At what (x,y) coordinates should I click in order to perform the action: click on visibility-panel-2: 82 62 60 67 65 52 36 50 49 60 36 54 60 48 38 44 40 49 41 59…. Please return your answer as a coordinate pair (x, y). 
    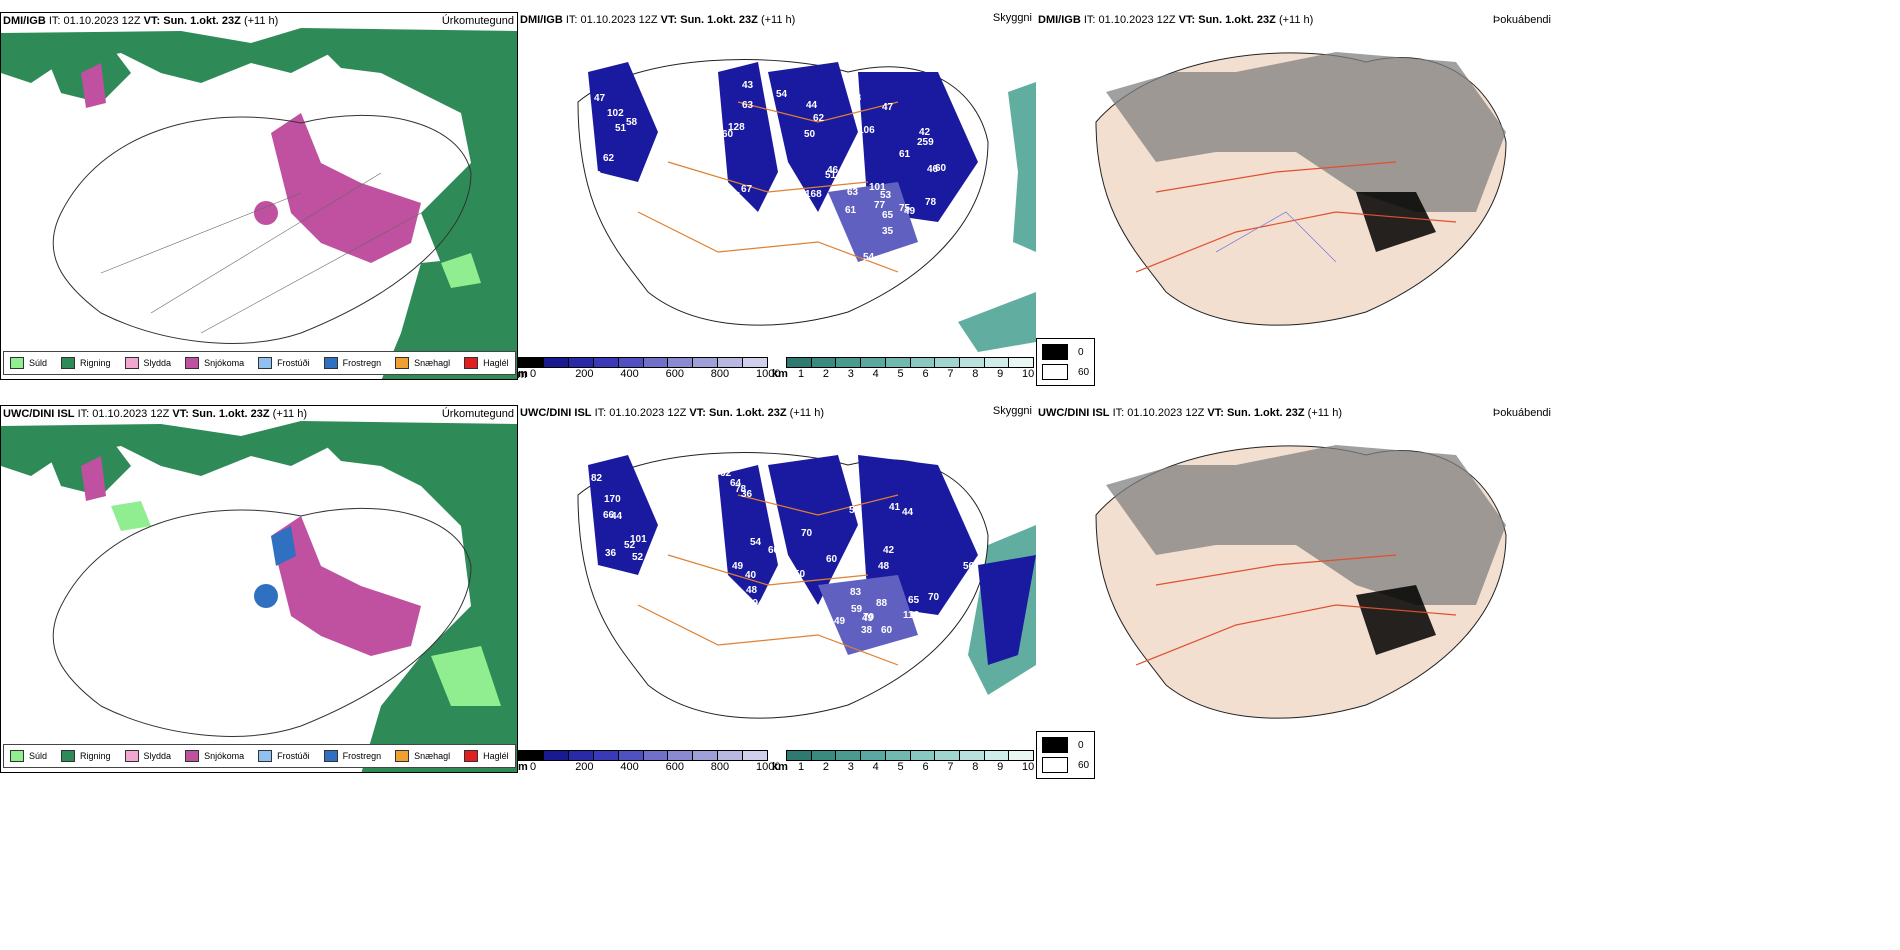
    Looking at the image, I should click on (777, 589).